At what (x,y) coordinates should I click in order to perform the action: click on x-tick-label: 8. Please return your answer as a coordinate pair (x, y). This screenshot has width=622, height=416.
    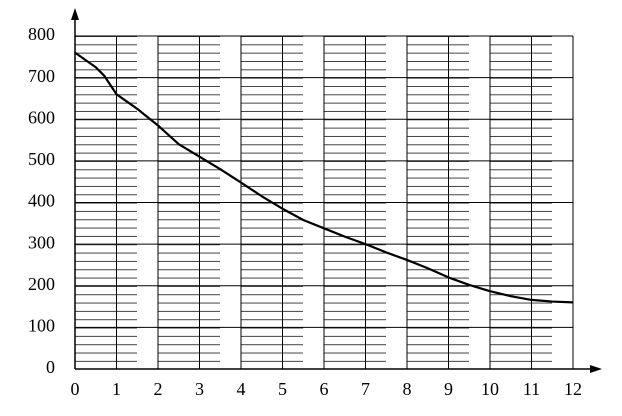
    Looking at the image, I should click on (407, 389).